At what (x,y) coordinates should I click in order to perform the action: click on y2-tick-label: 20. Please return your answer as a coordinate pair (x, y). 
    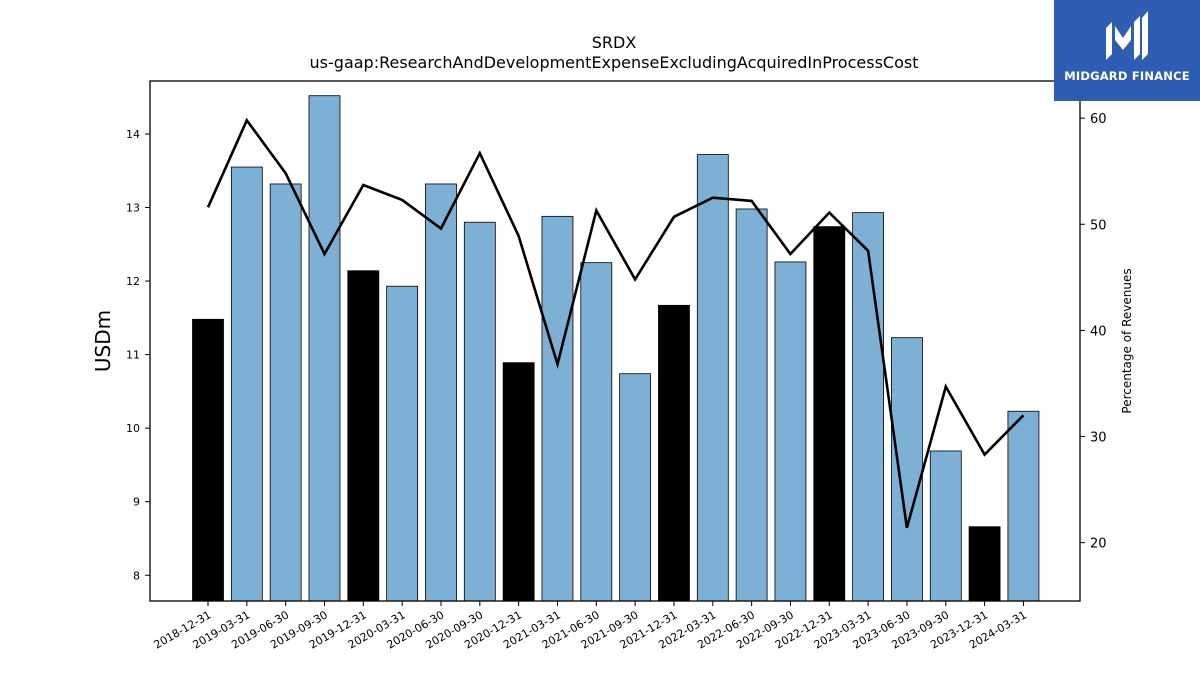
    Looking at the image, I should click on (1098, 544).